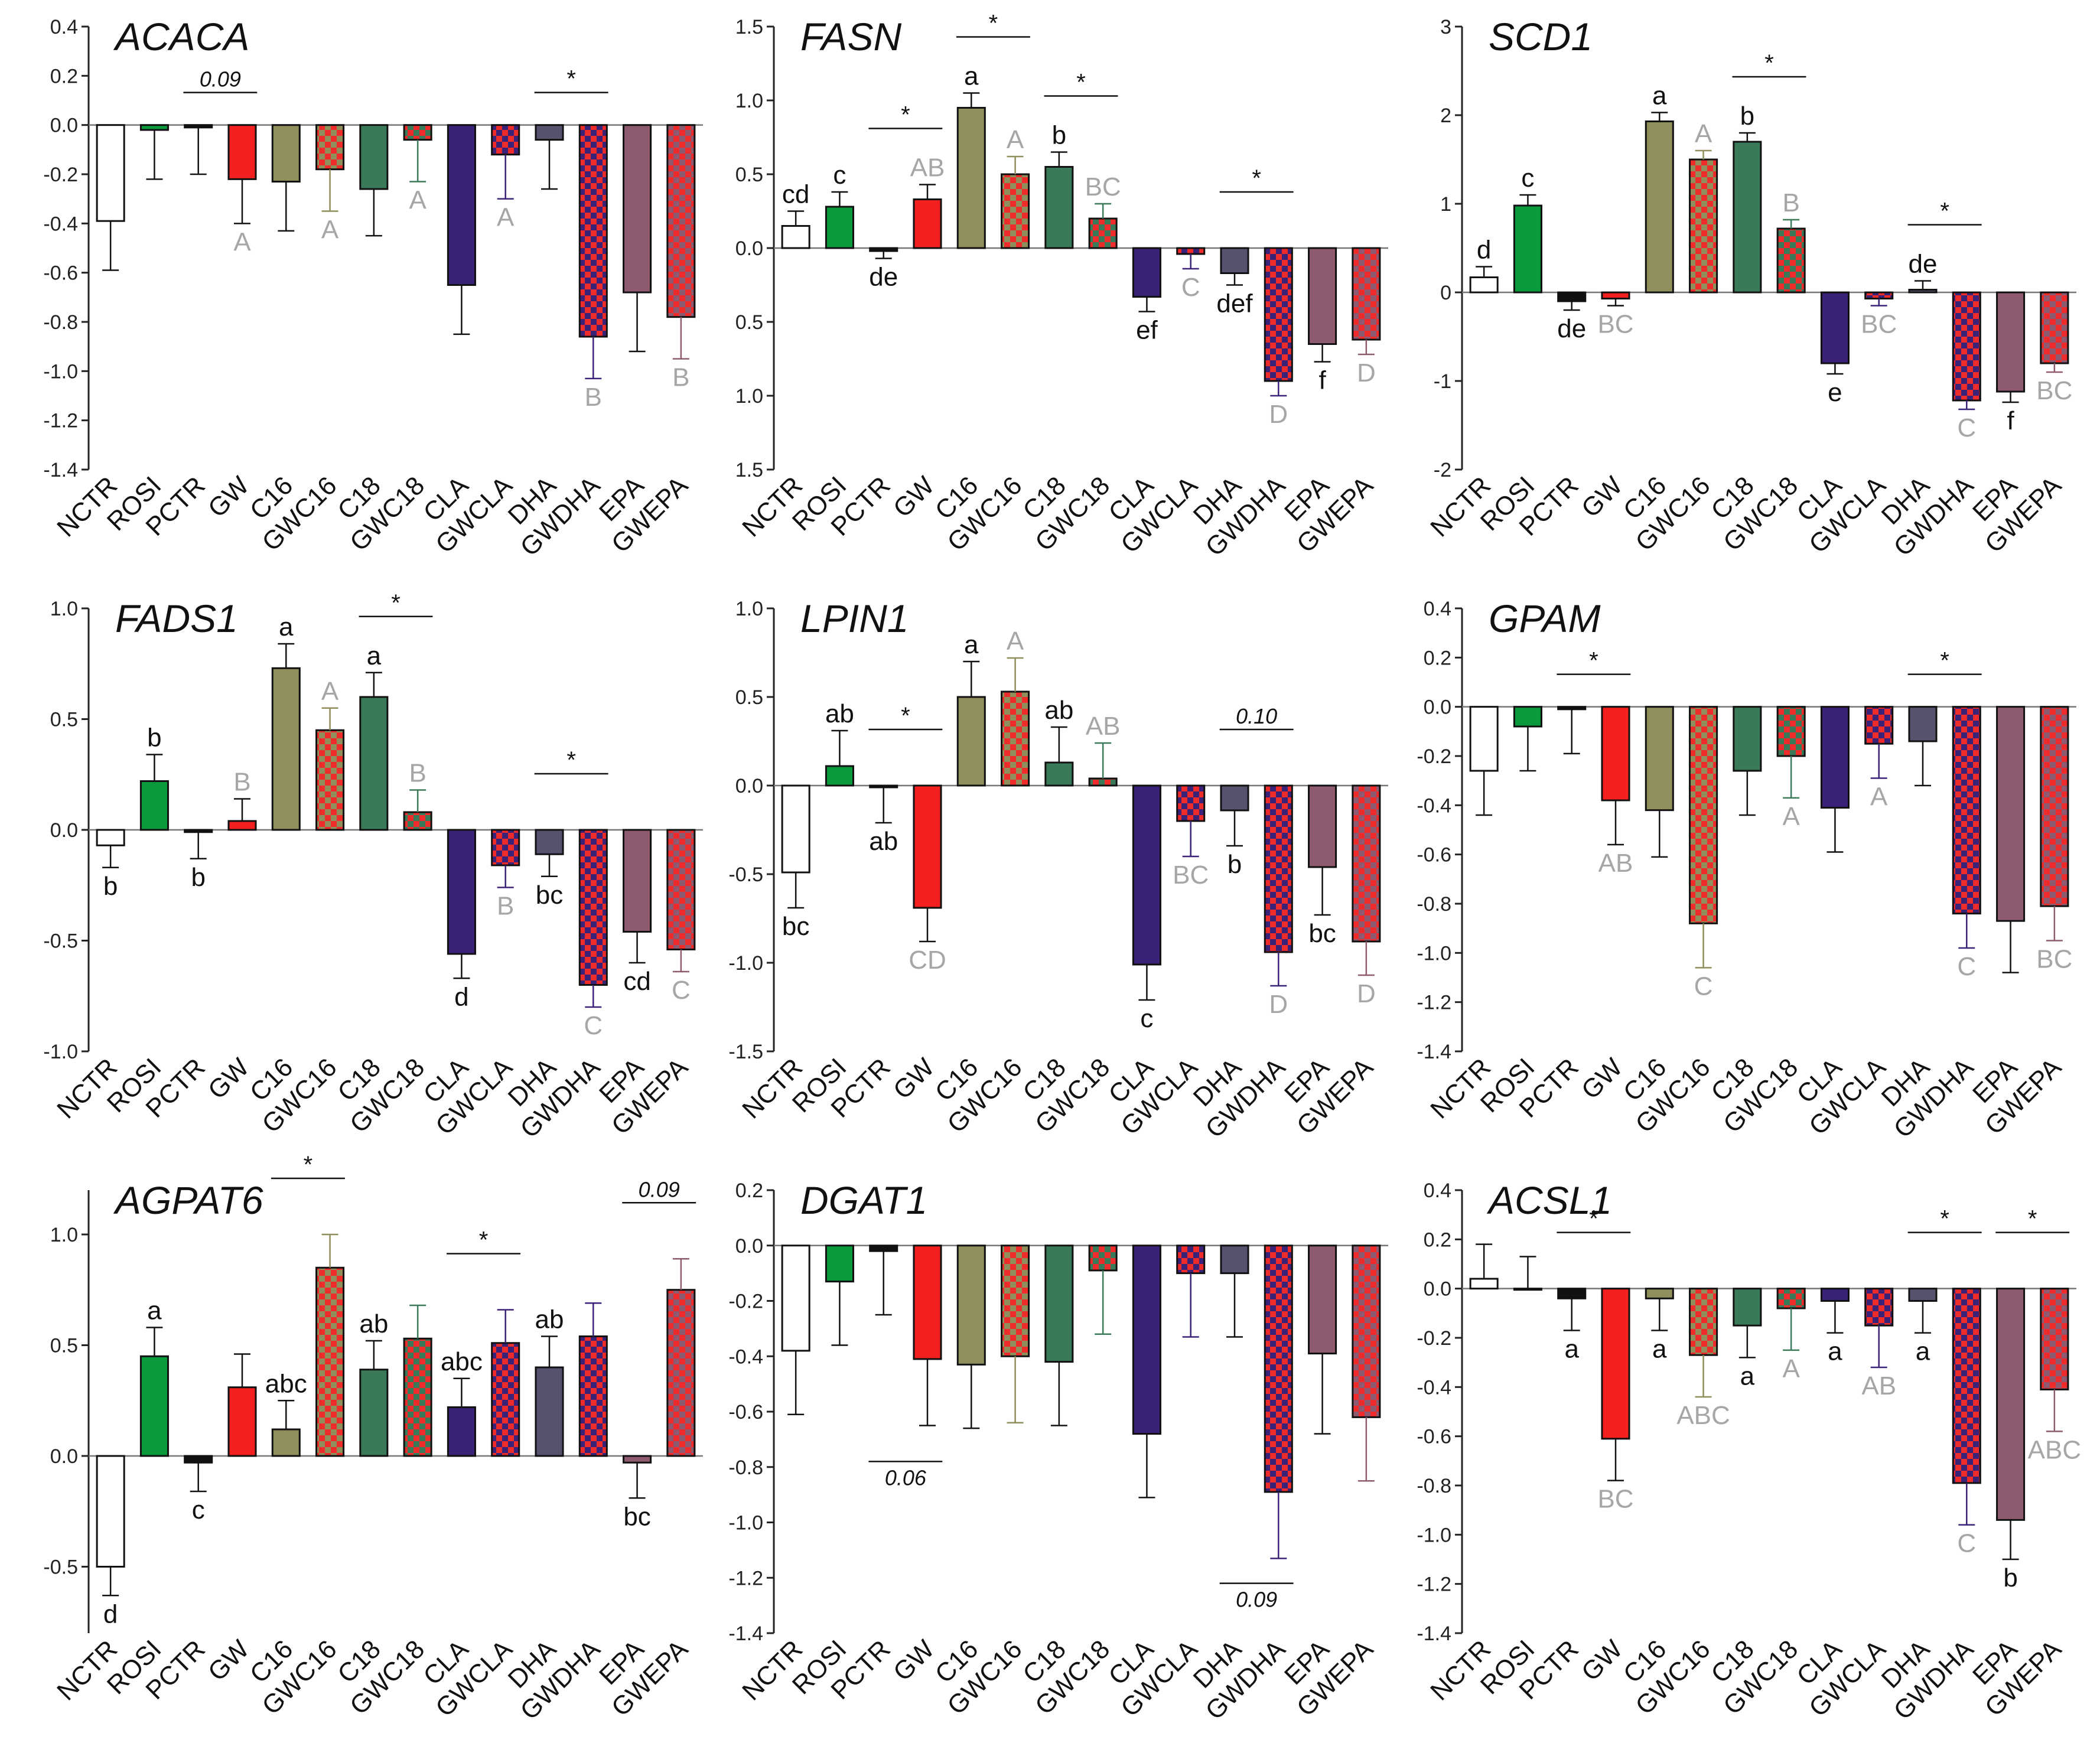  What do you see at coordinates (286, 1383) in the screenshot?
I see `sig-letter: abc` at bounding box center [286, 1383].